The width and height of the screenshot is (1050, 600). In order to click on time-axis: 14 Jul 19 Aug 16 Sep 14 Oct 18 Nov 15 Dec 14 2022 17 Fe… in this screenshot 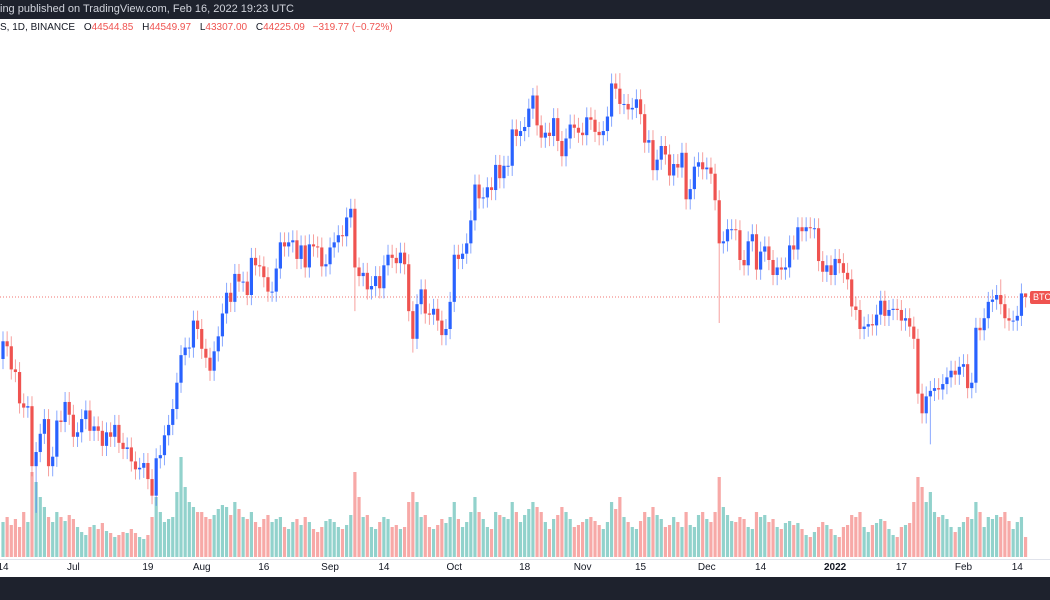, I will do `click(525, 567)`.